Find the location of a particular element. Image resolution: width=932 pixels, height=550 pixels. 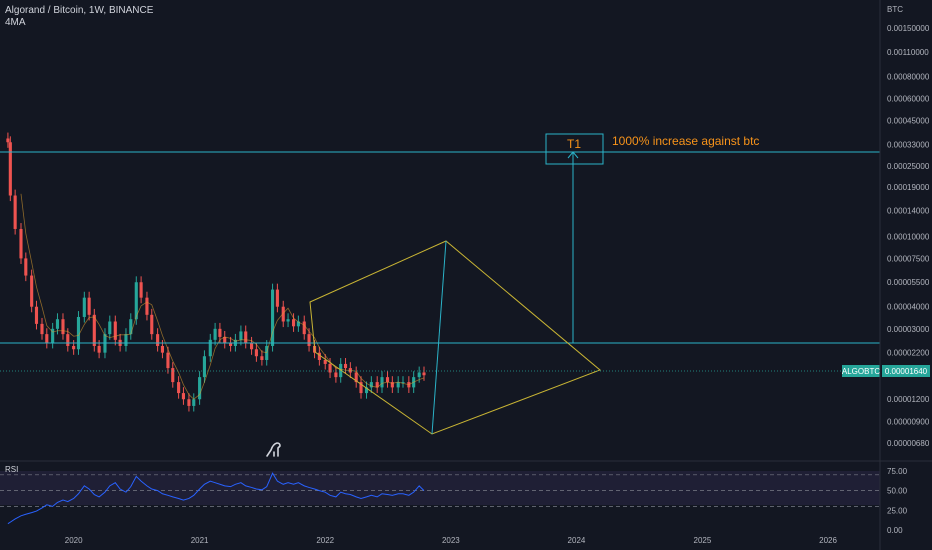

price-tick-label: 0.00150000 is located at coordinates (908, 28).